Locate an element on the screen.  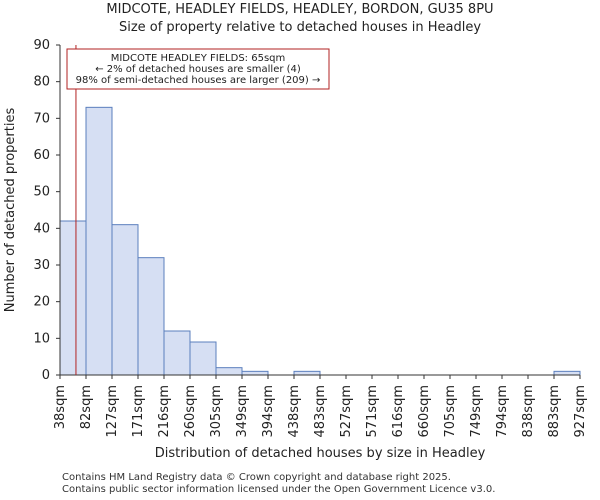
y-axis-label: Number of detached properties is located at coordinates (10, 210).